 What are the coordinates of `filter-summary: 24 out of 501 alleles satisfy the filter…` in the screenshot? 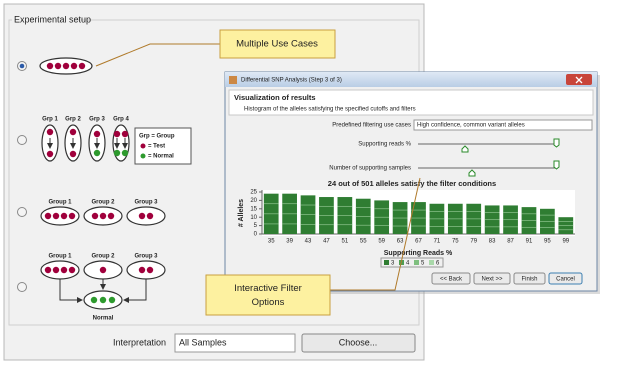 It's located at (412, 183).